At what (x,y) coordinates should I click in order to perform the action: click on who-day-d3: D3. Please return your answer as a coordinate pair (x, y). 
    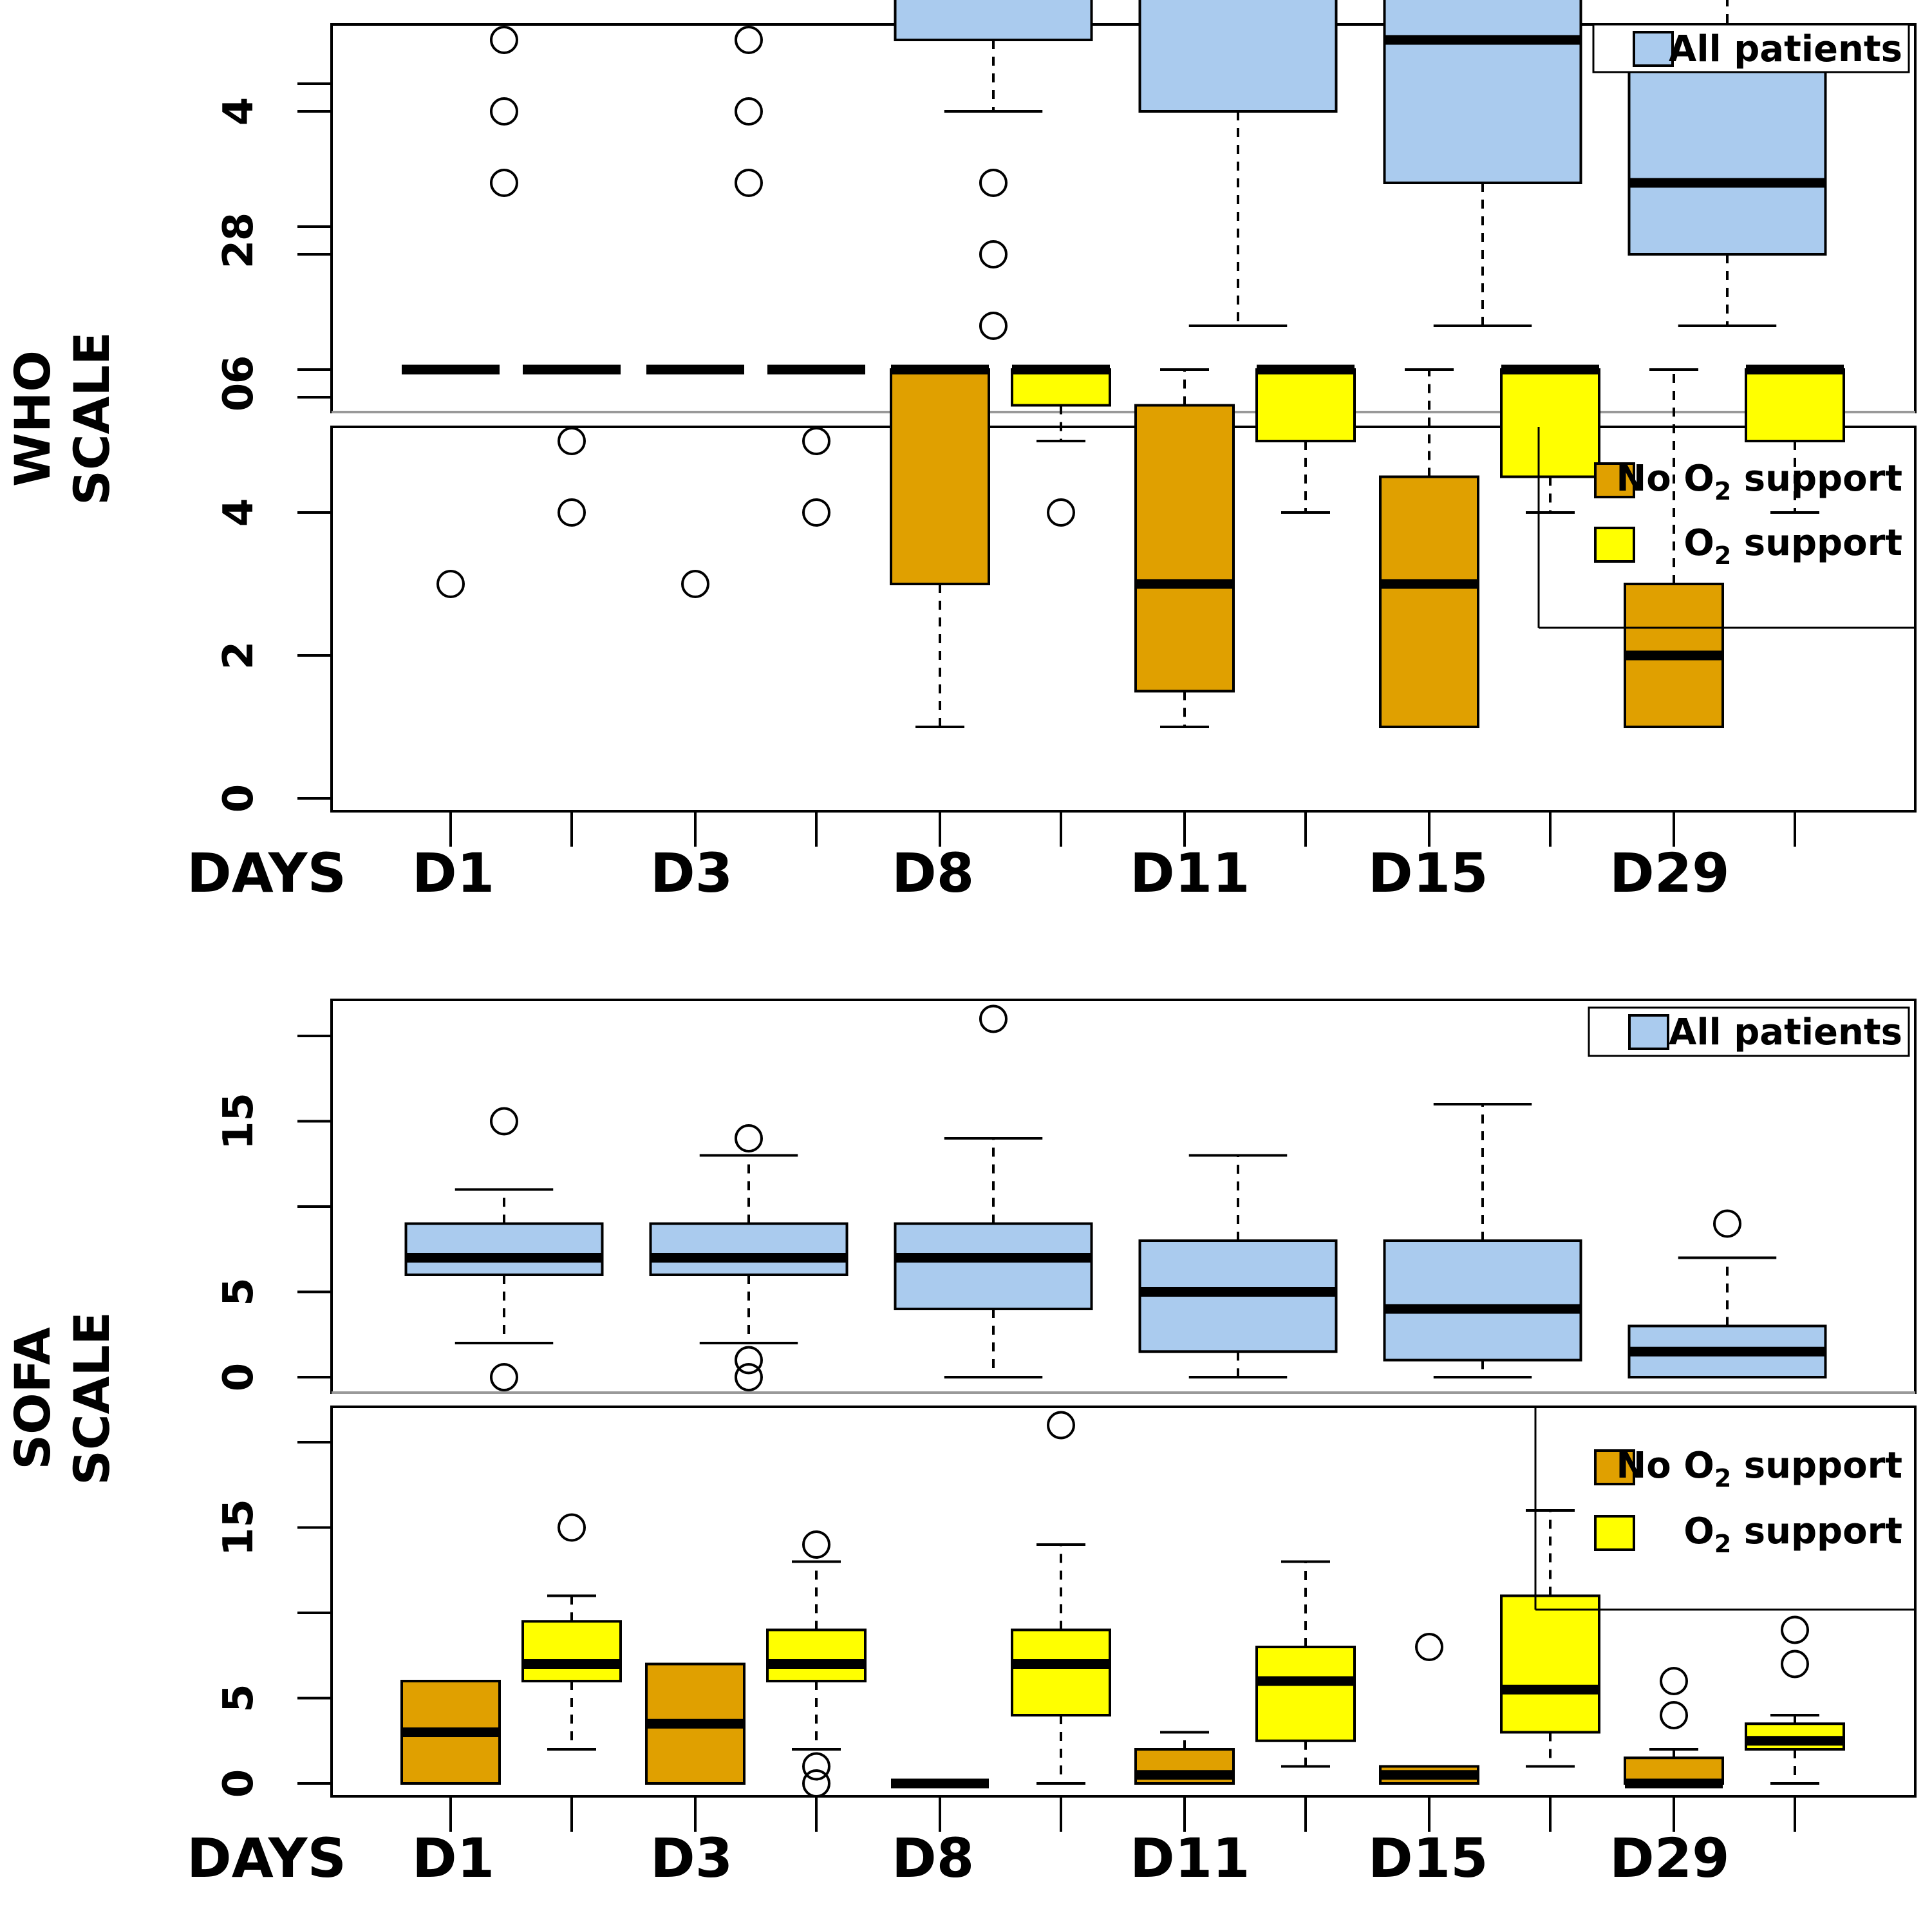
    Looking at the image, I should click on (692, 873).